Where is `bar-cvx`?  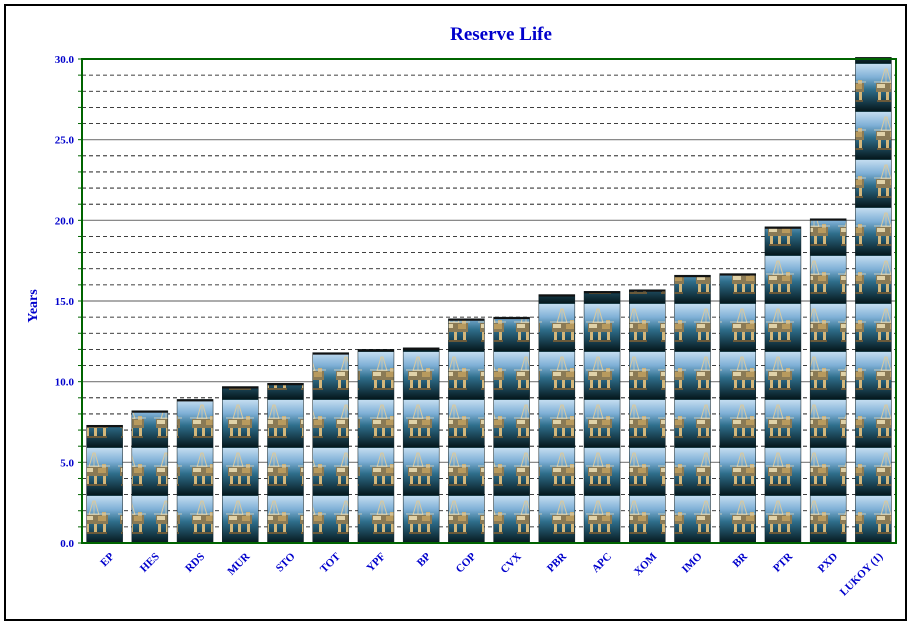 bar-cvx is located at coordinates (511, 430).